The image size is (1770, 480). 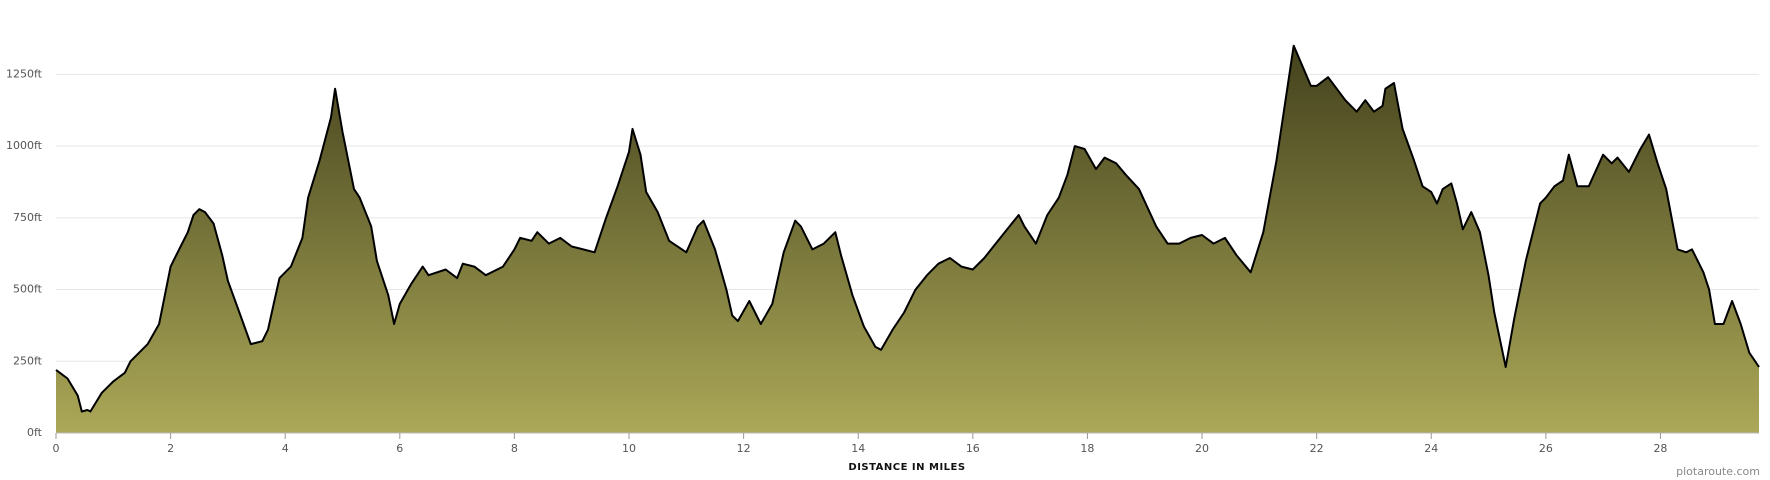 I want to click on y-tick-label: 1000ft, so click(x=24, y=145).